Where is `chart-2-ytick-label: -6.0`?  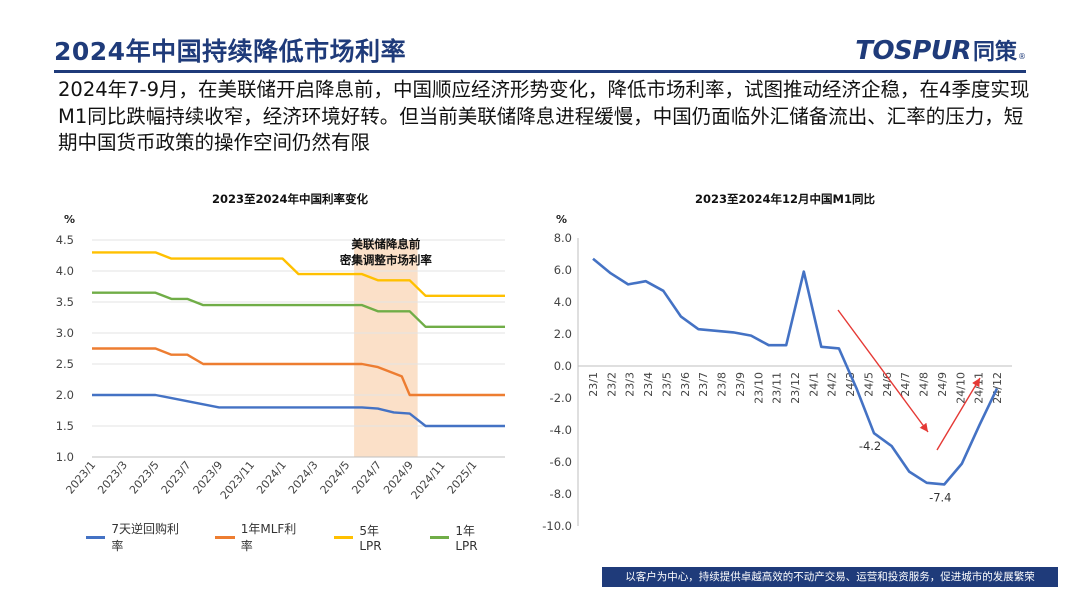 chart-2-ytick-label: -6.0 is located at coordinates (561, 462).